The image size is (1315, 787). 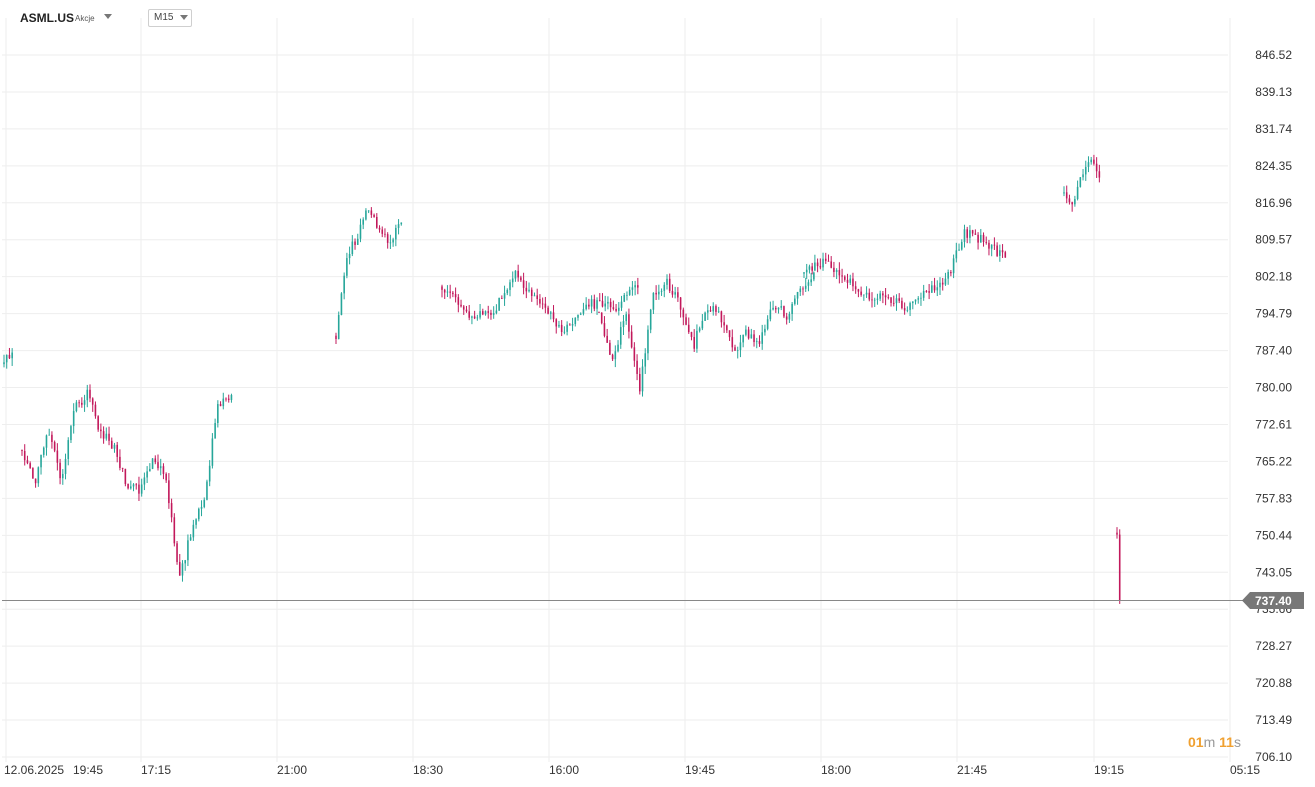 What do you see at coordinates (1273, 535) in the screenshot?
I see `y-tick-label: 750.44` at bounding box center [1273, 535].